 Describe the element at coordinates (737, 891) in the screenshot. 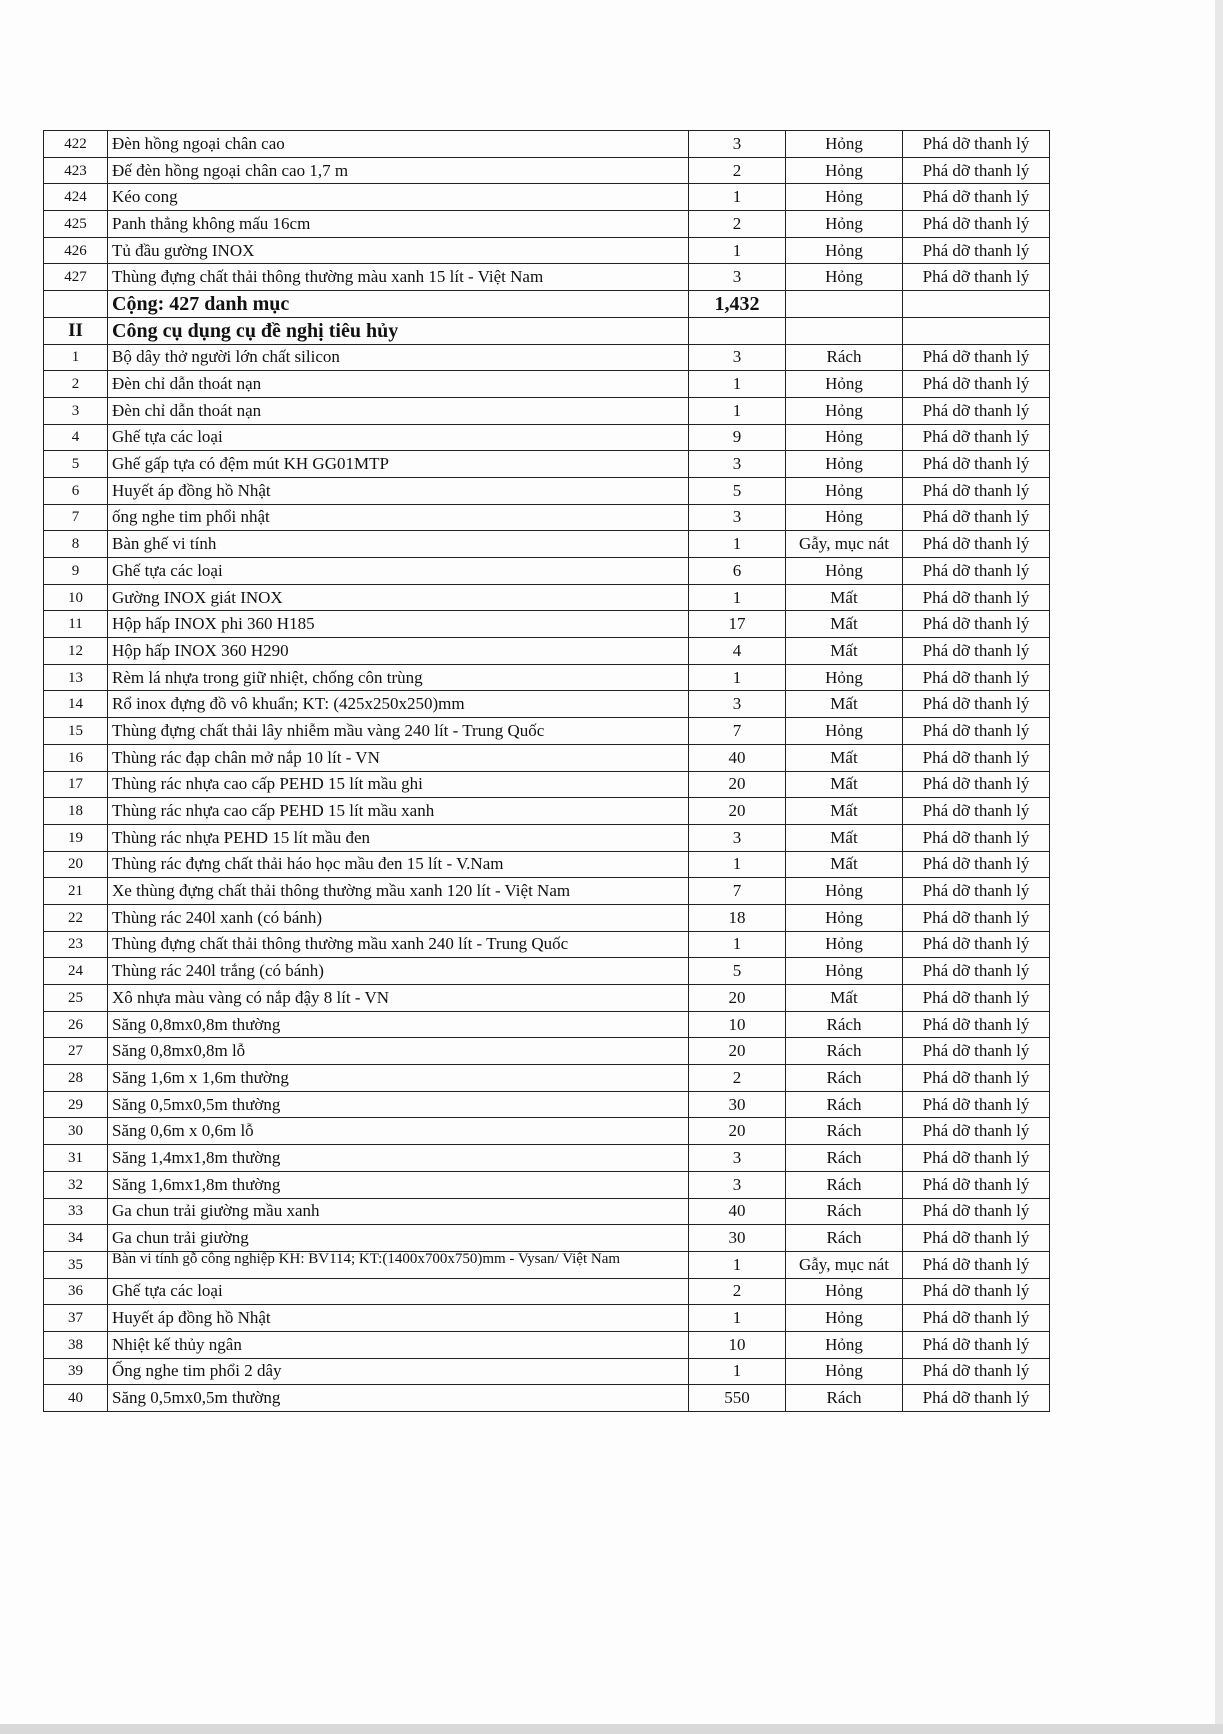

I see `quantity: 7` at that location.